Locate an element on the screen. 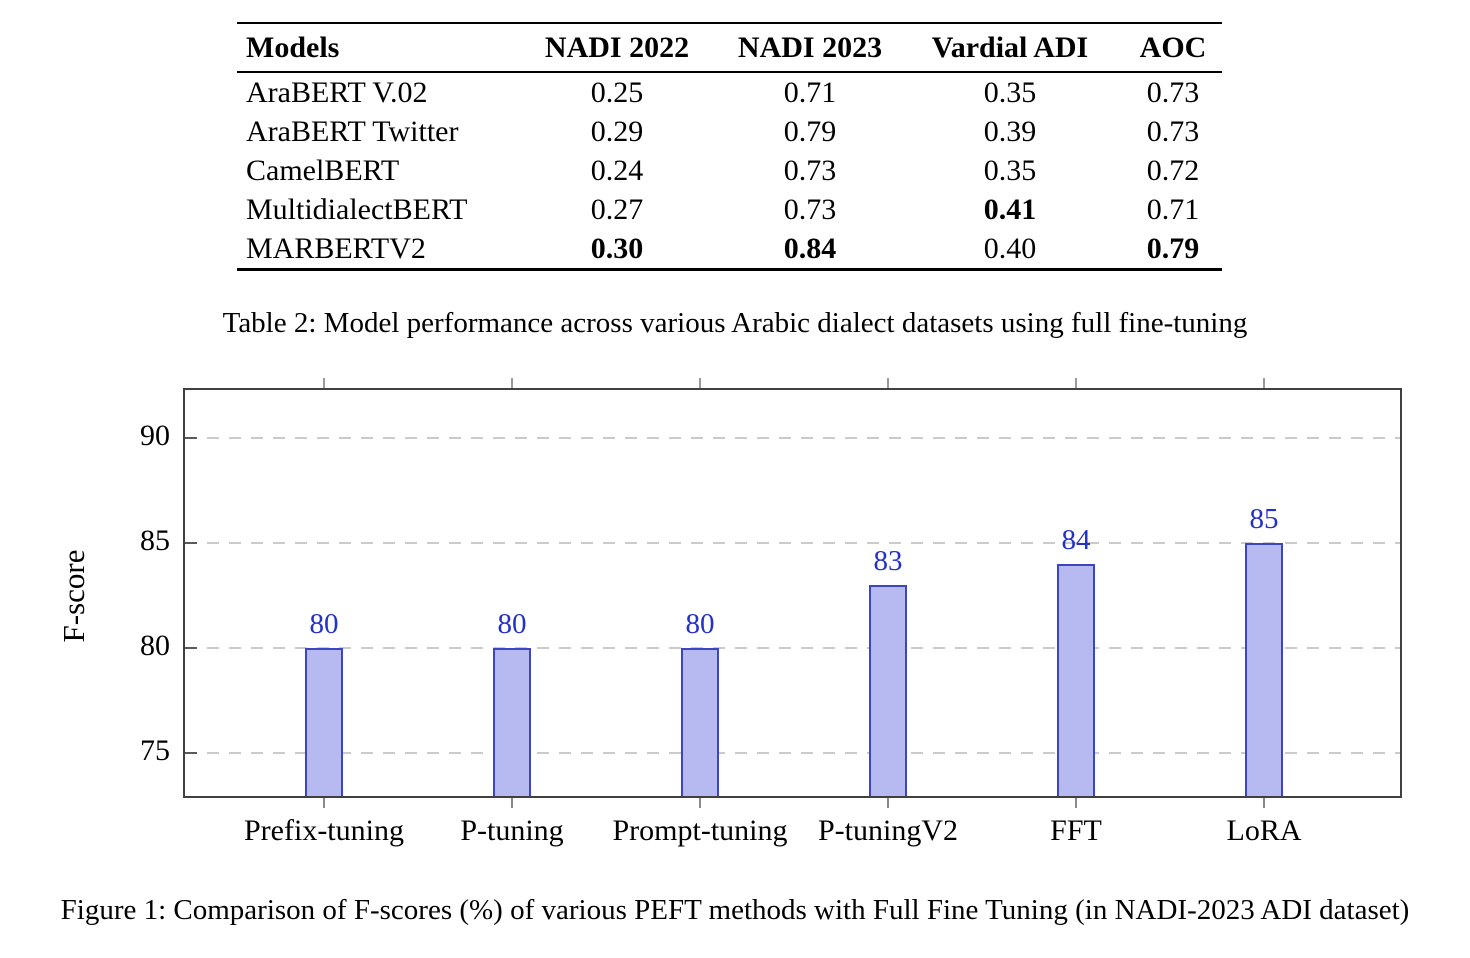 The image size is (1470, 958). bar-p-tuning is located at coordinates (512, 722).